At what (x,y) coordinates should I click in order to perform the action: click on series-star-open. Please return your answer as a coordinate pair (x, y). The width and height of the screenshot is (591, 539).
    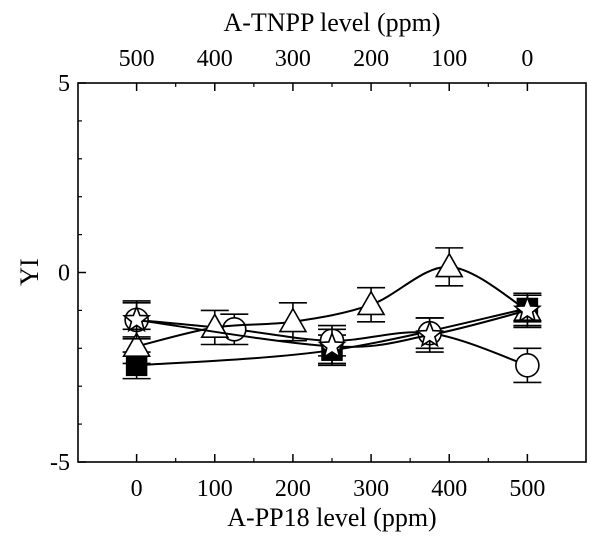
    Looking at the image, I should click on (332, 328).